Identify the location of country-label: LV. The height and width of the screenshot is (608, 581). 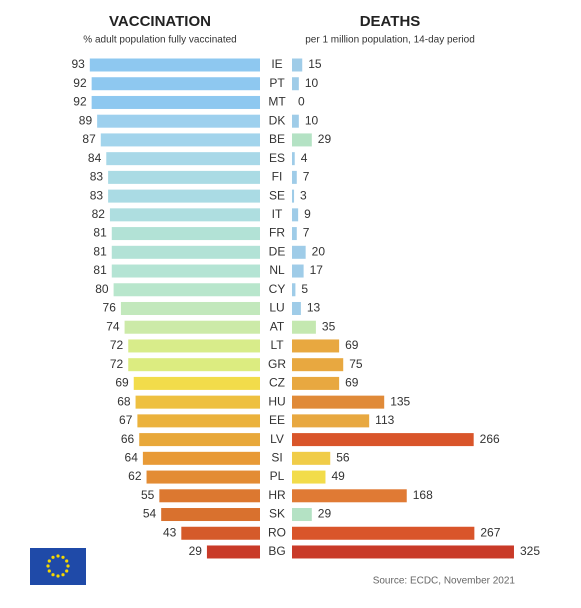
(277, 439).